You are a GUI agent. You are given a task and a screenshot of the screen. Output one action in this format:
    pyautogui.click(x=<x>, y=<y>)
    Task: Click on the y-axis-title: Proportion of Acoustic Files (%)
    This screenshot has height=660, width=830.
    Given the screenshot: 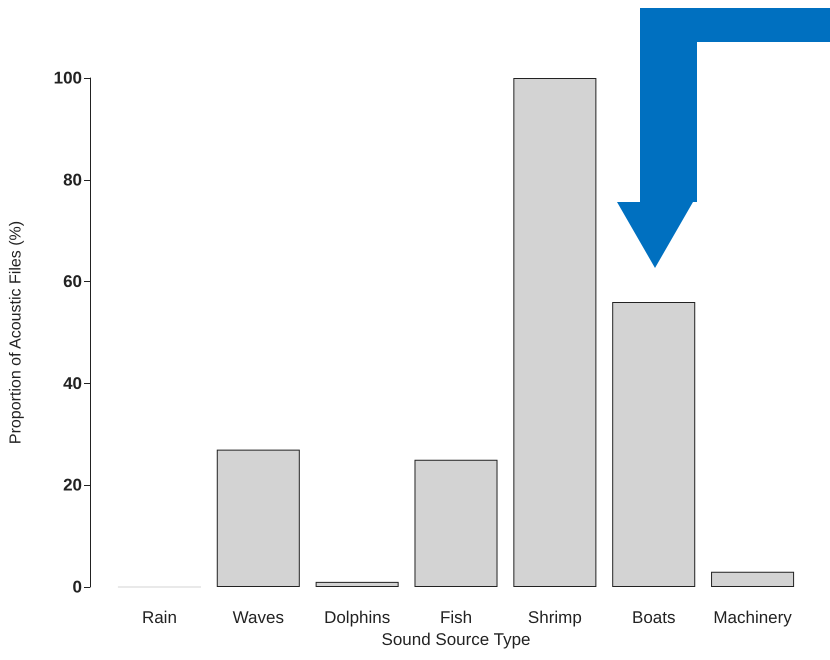 What is the action you would take?
    pyautogui.click(x=16, y=332)
    